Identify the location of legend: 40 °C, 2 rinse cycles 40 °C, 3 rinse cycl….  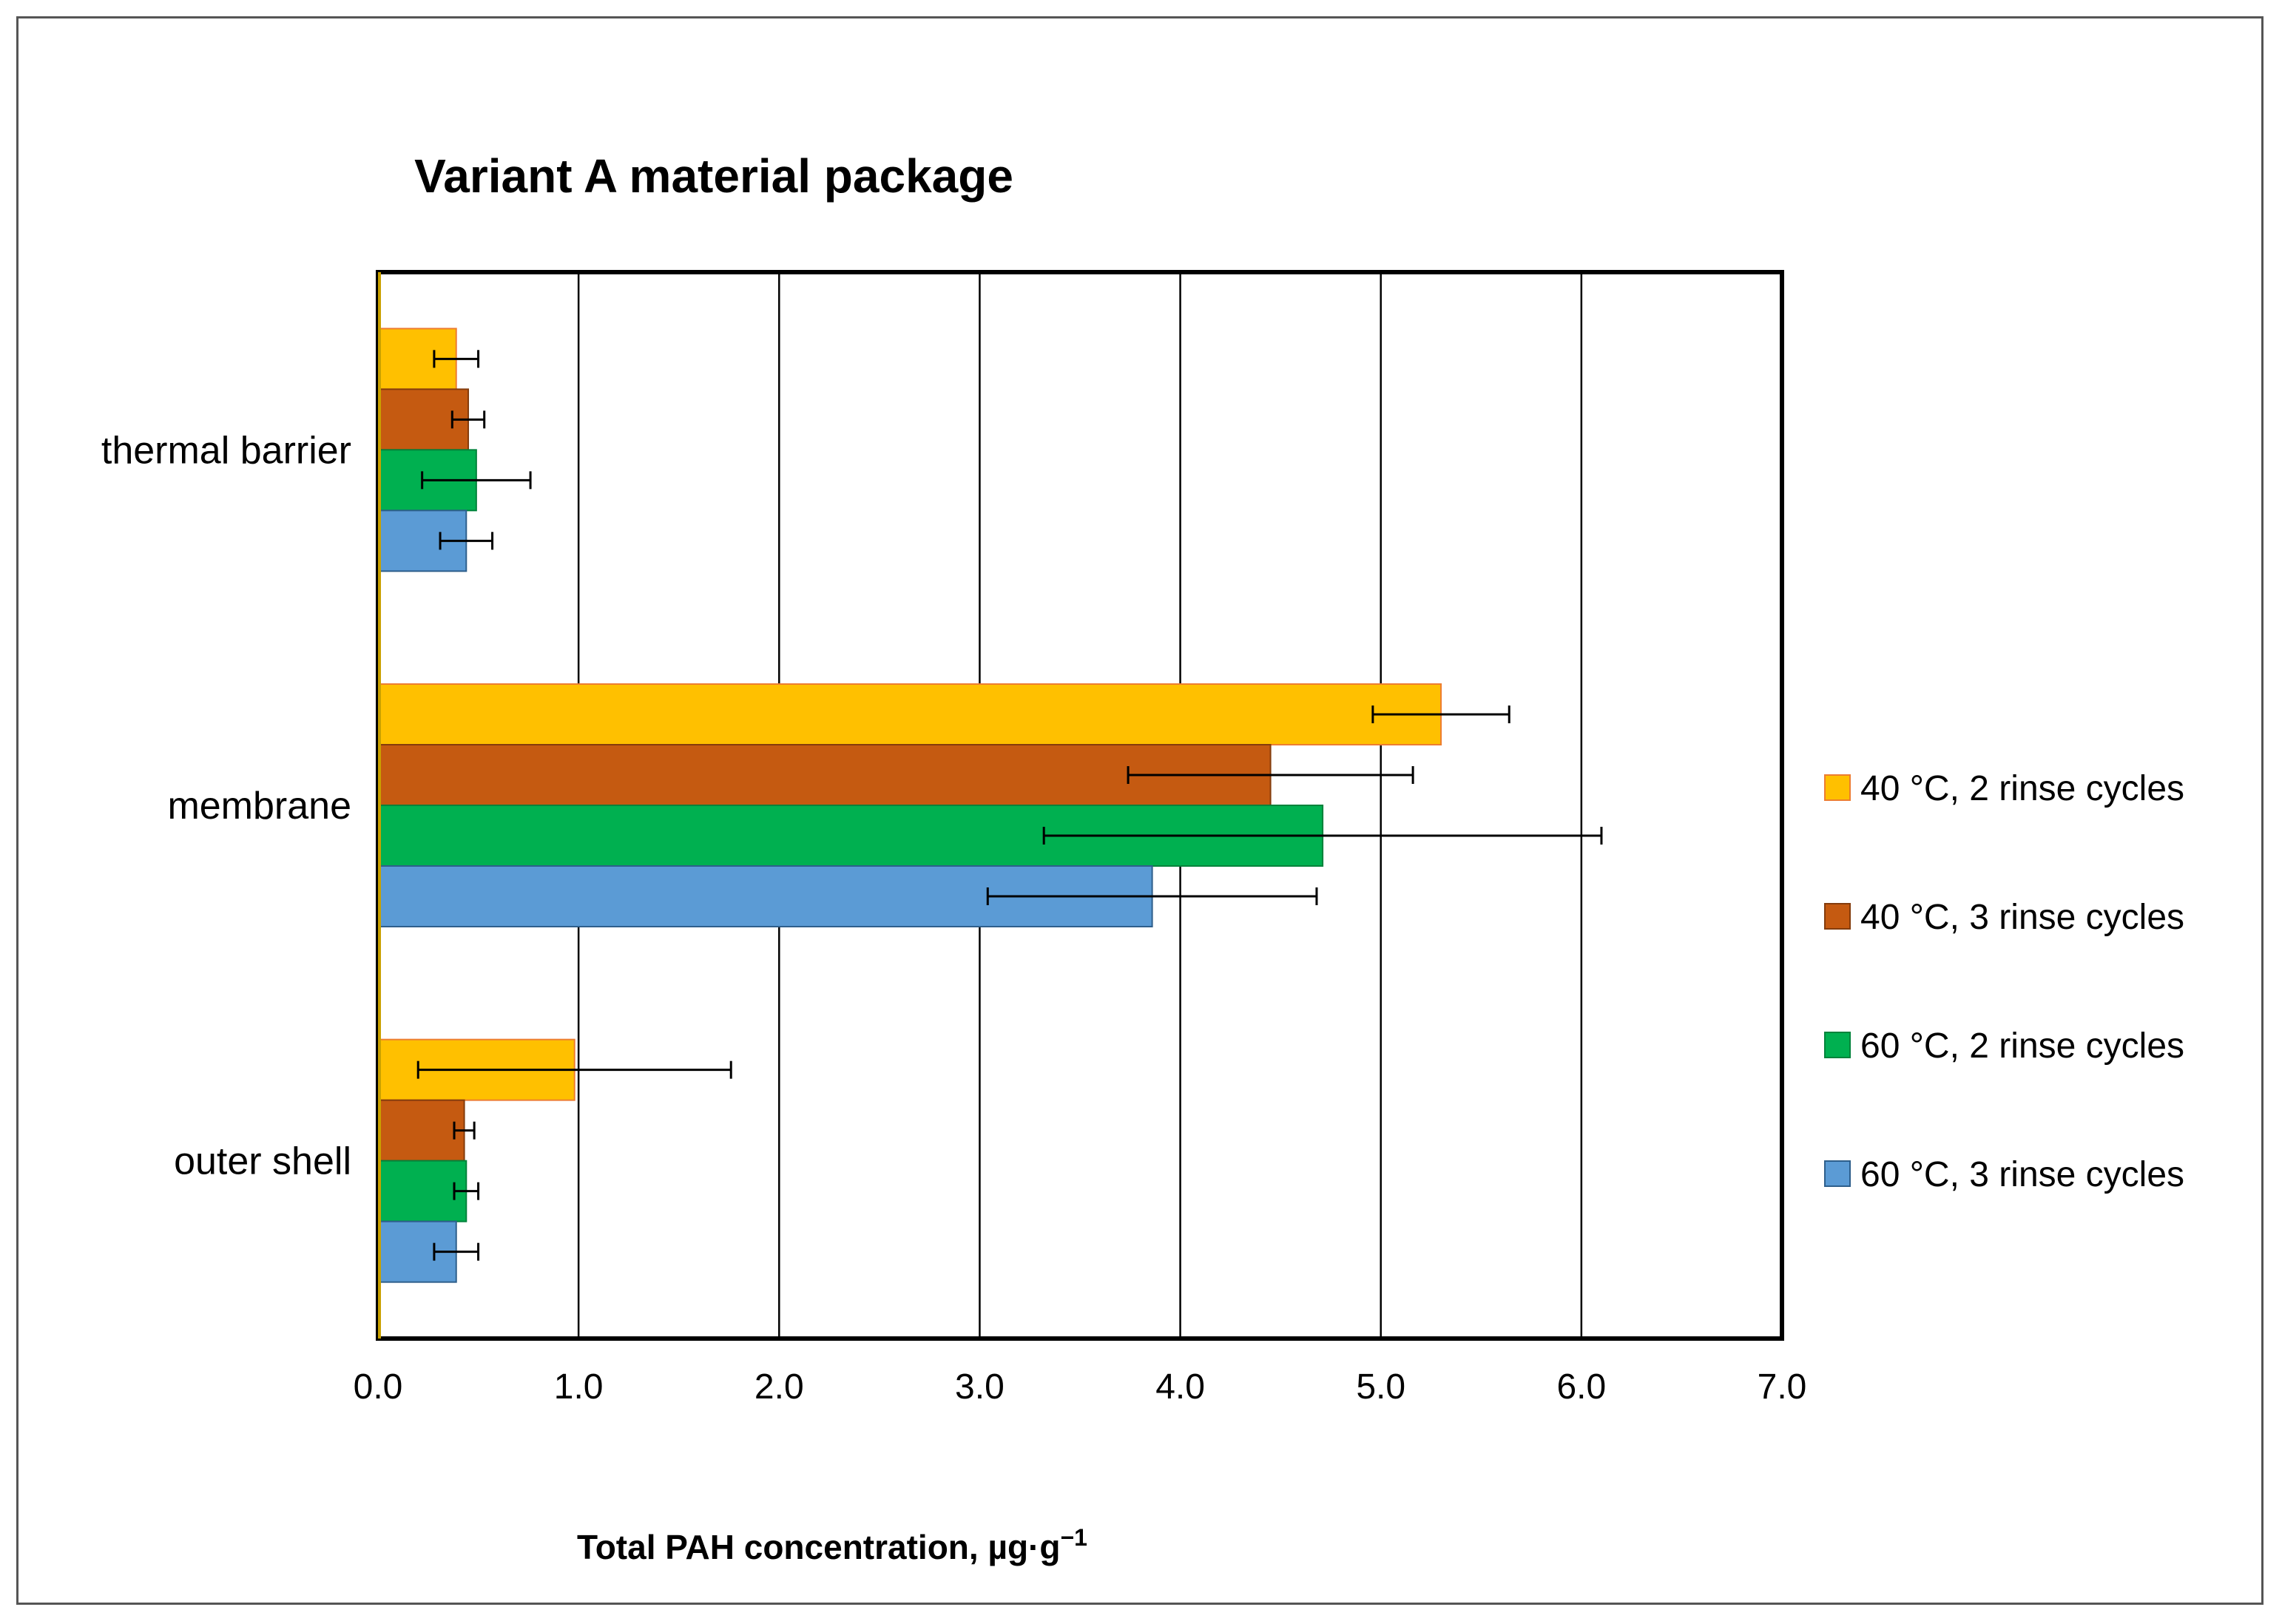
(2004, 981).